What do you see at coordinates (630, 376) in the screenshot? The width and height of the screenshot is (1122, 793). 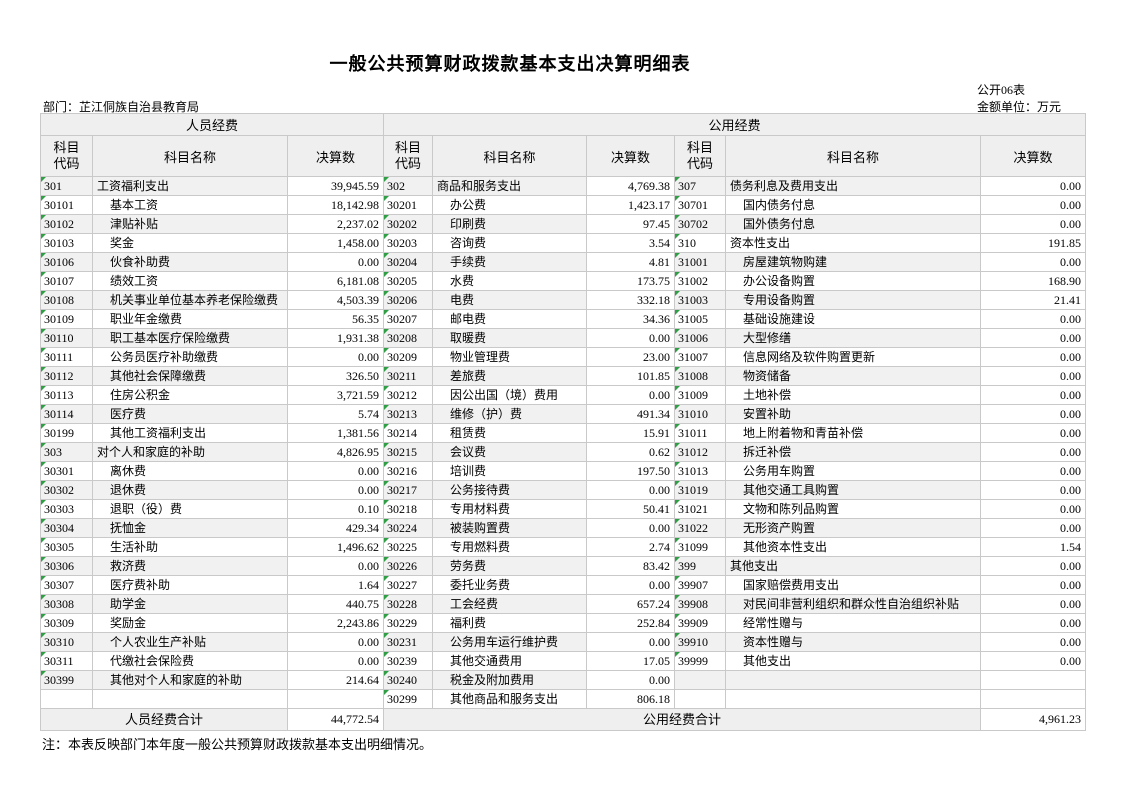 I see `amount-cell: 101.85` at bounding box center [630, 376].